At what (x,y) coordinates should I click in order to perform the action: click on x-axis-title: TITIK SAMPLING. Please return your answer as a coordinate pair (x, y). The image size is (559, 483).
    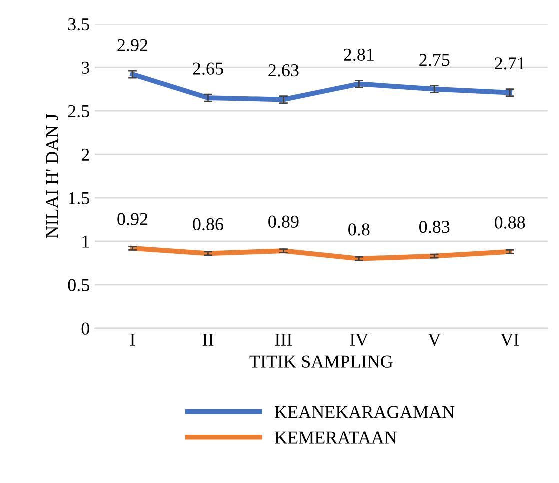
    Looking at the image, I should click on (321, 362).